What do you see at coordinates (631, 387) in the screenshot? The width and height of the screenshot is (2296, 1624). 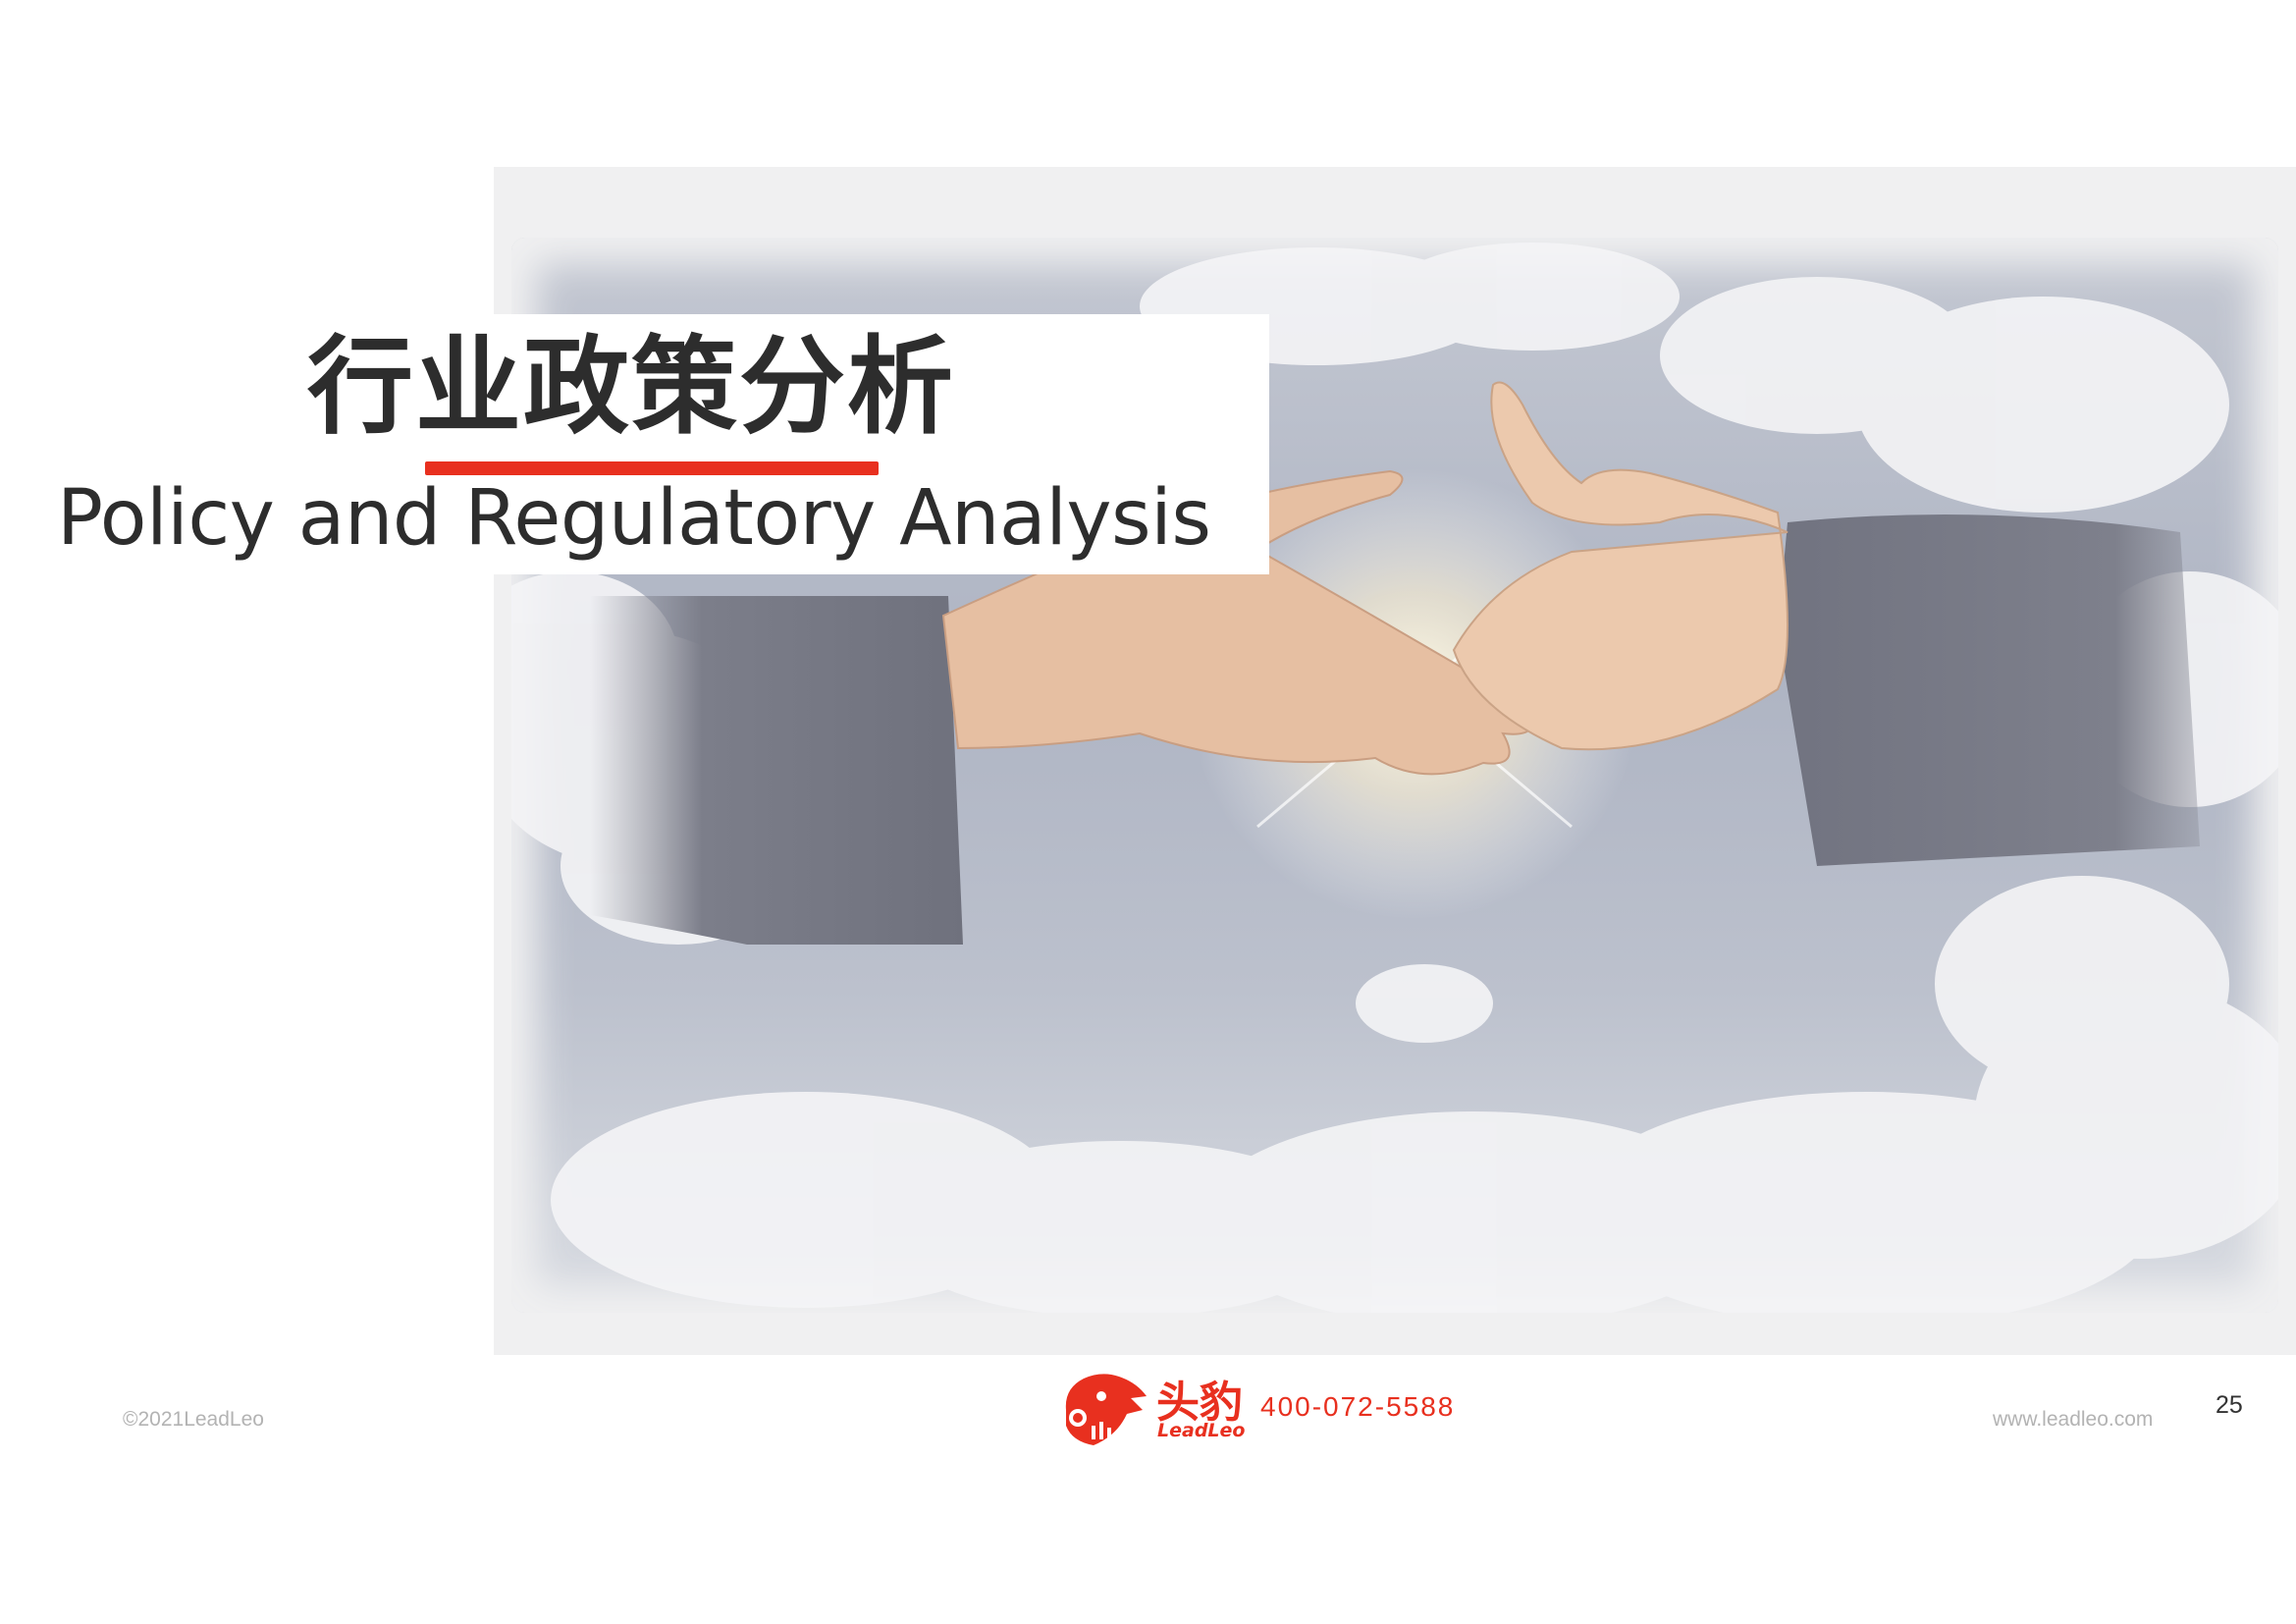 I see `slide-title-cn: 行业政策分析` at bounding box center [631, 387].